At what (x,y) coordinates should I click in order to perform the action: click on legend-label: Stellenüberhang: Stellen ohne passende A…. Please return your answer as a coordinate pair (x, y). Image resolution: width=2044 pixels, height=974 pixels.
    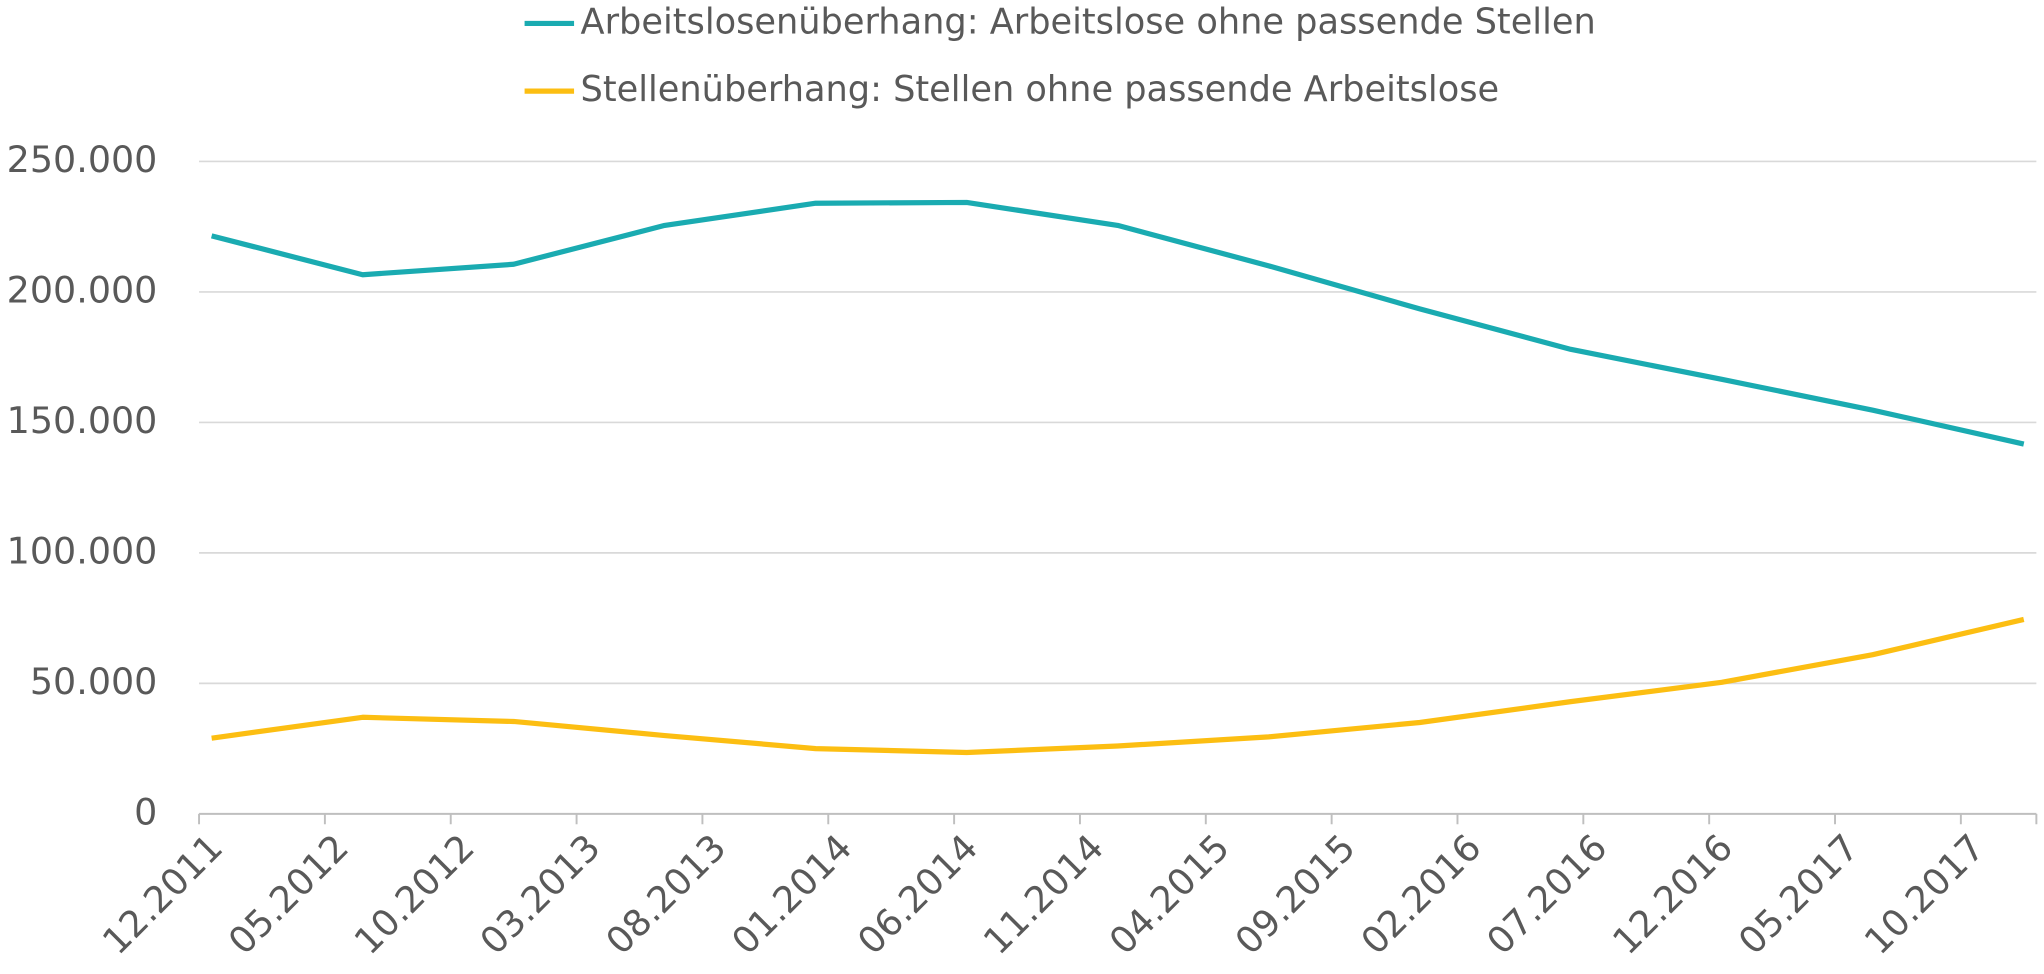
    Looking at the image, I should click on (1040, 89).